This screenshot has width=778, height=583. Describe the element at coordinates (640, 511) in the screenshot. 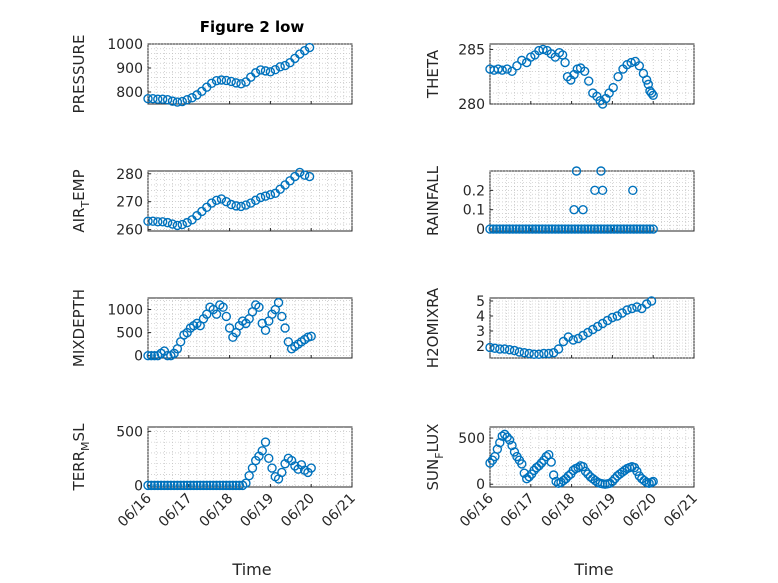

I see `x-tick-label: 06/20` at that location.